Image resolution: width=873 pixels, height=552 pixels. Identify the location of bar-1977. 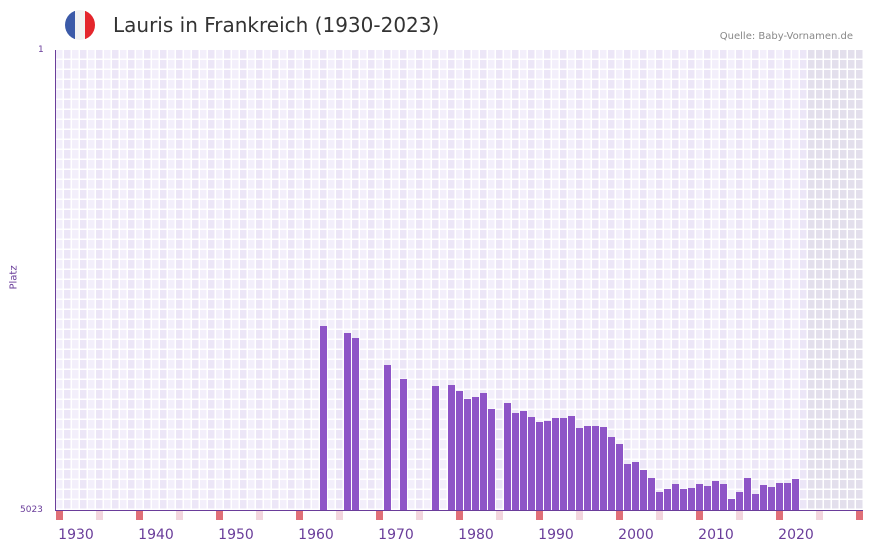
(451, 447).